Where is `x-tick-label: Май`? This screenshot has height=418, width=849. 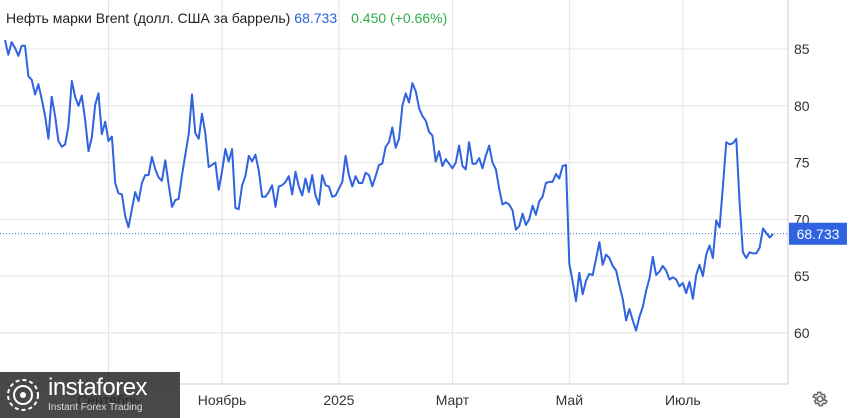
x-tick-label: Май is located at coordinates (569, 400).